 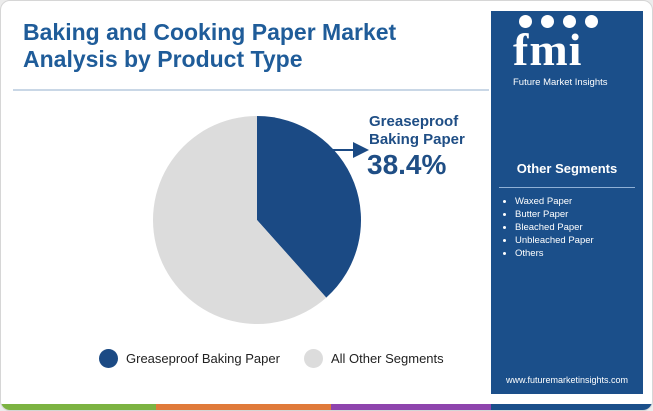 What do you see at coordinates (407, 164) in the screenshot?
I see `callout-value: 38.4%` at bounding box center [407, 164].